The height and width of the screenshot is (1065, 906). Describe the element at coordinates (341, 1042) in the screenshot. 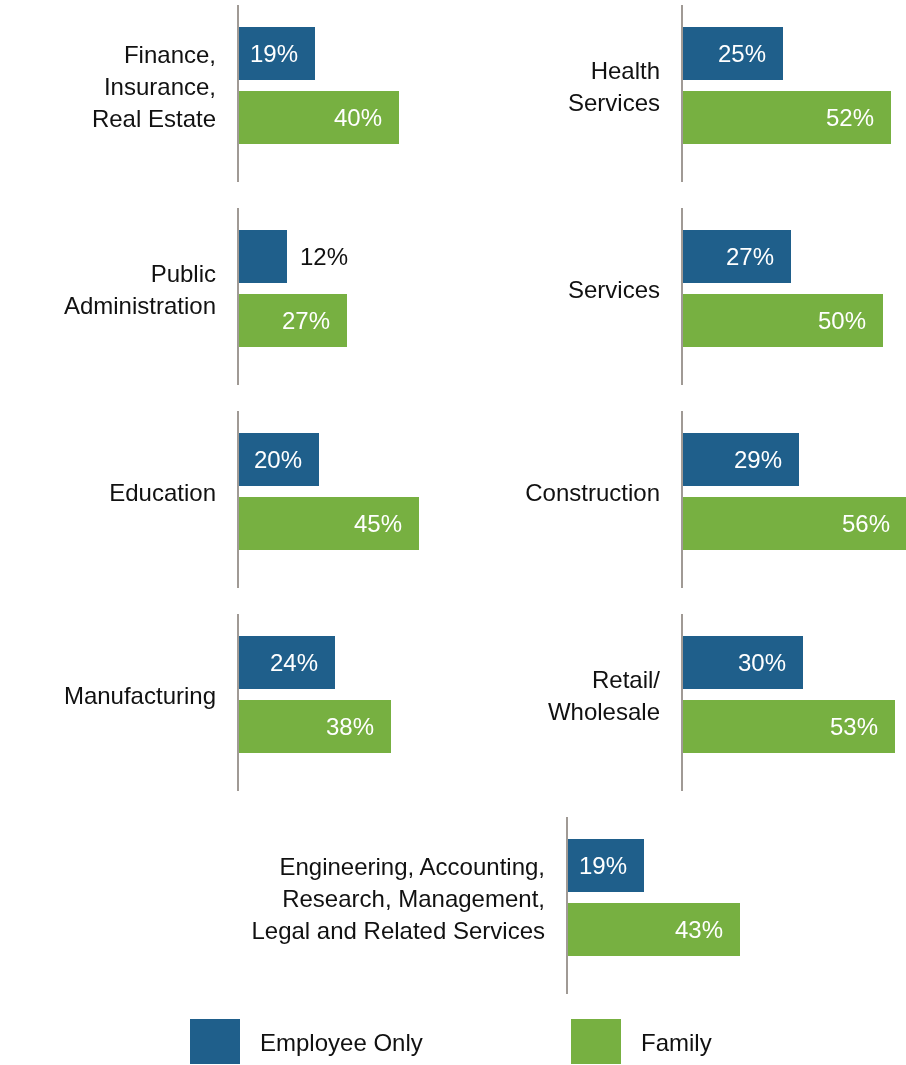

I see `legend-label: Employee Only` at that location.